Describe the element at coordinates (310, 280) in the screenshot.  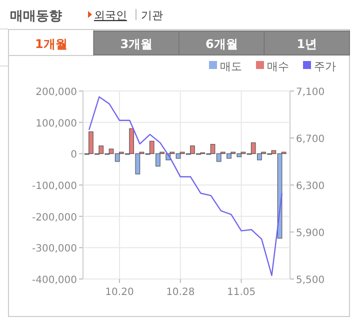
I see `y2-tick-label: 5,500` at that location.